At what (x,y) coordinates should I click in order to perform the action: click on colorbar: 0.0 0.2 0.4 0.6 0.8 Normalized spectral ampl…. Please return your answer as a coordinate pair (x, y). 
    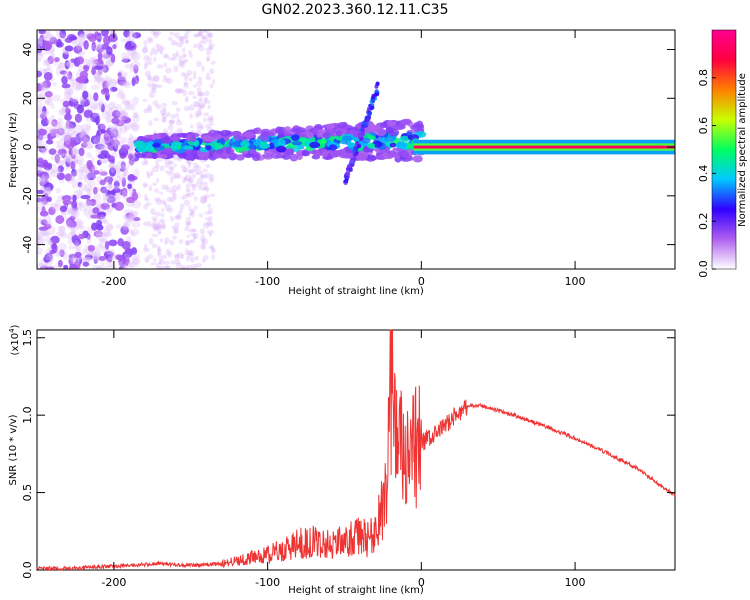
    Looking at the image, I should click on (722, 153).